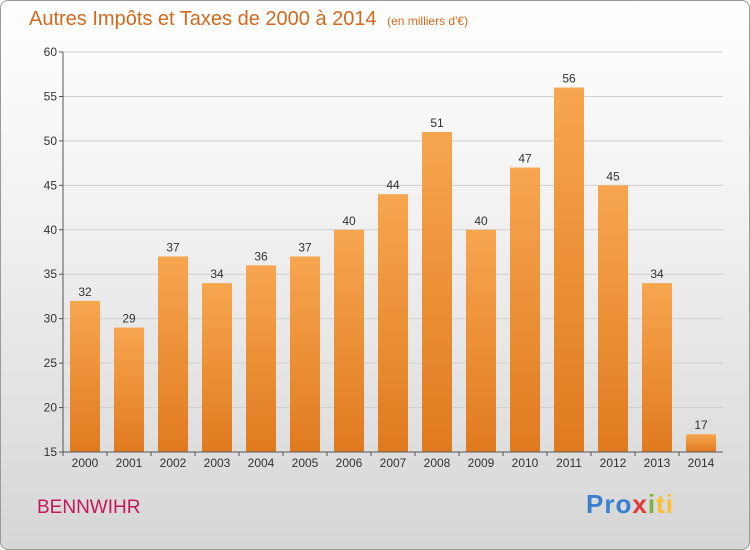  I want to click on y-tick-label: 55, so click(51, 96).